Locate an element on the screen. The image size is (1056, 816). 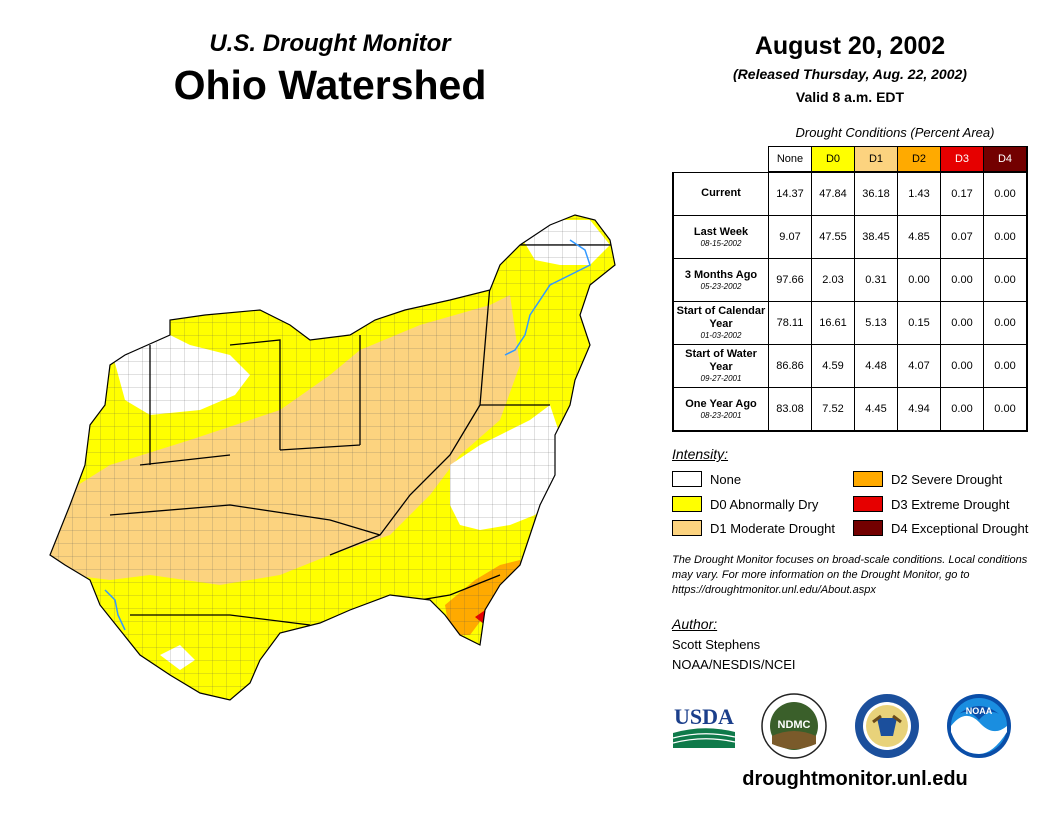
river-mississippi is located at coordinates (115, 610).